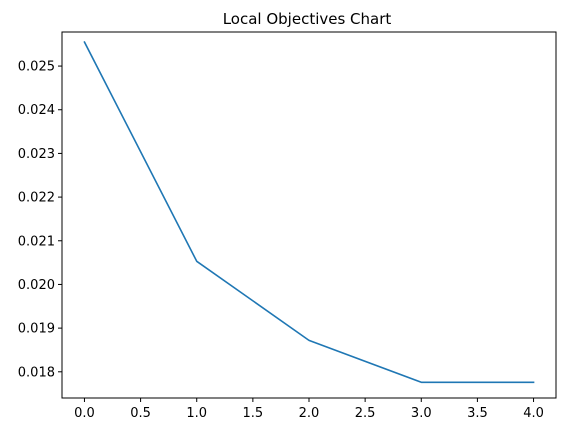 The height and width of the screenshot is (435, 565). I want to click on x-tick-label: 1.0, so click(196, 413).